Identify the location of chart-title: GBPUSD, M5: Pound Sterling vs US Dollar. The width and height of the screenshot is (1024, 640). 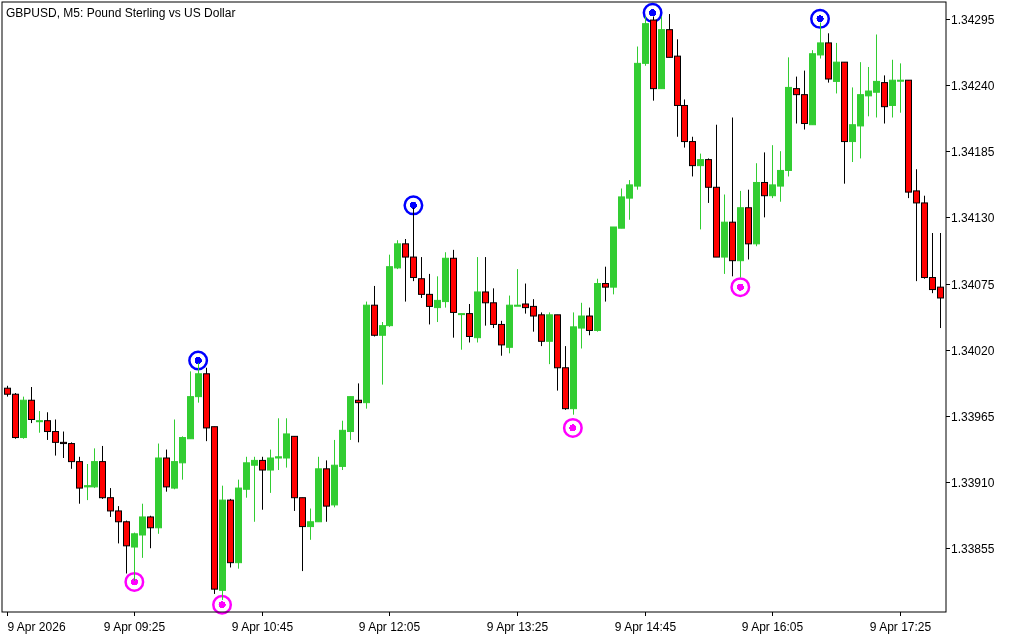
(121, 13).